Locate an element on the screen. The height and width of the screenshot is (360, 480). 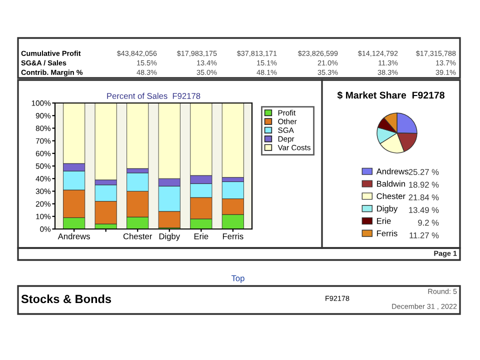
chart-title: $ Market Share F92178 is located at coordinates (390, 95).